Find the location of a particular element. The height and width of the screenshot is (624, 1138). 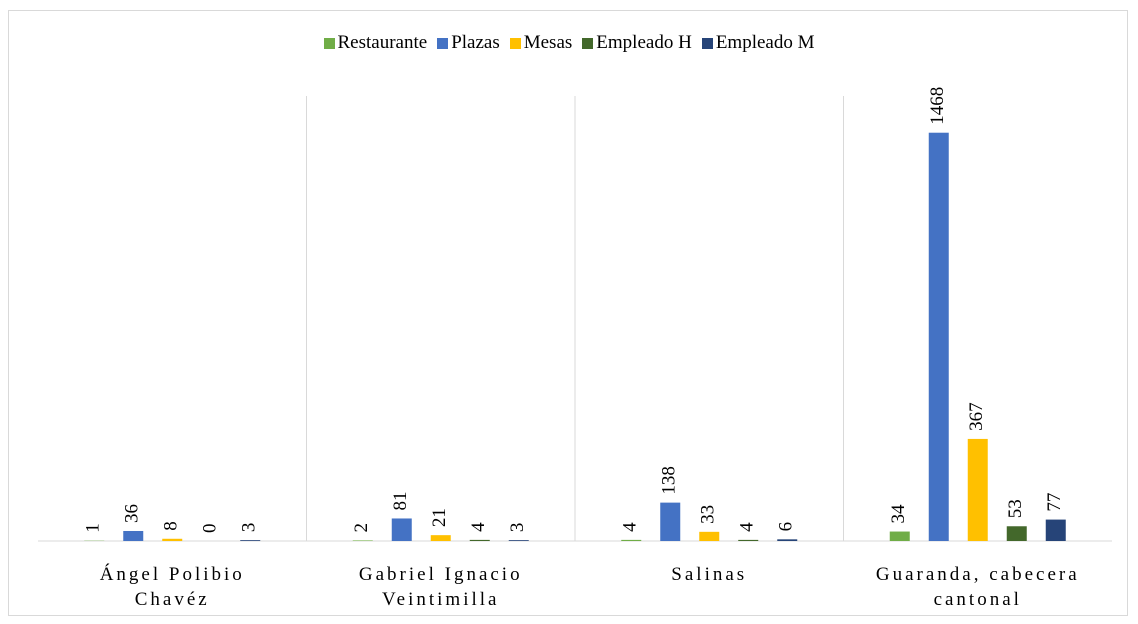

data-label: 81 is located at coordinates (400, 500).